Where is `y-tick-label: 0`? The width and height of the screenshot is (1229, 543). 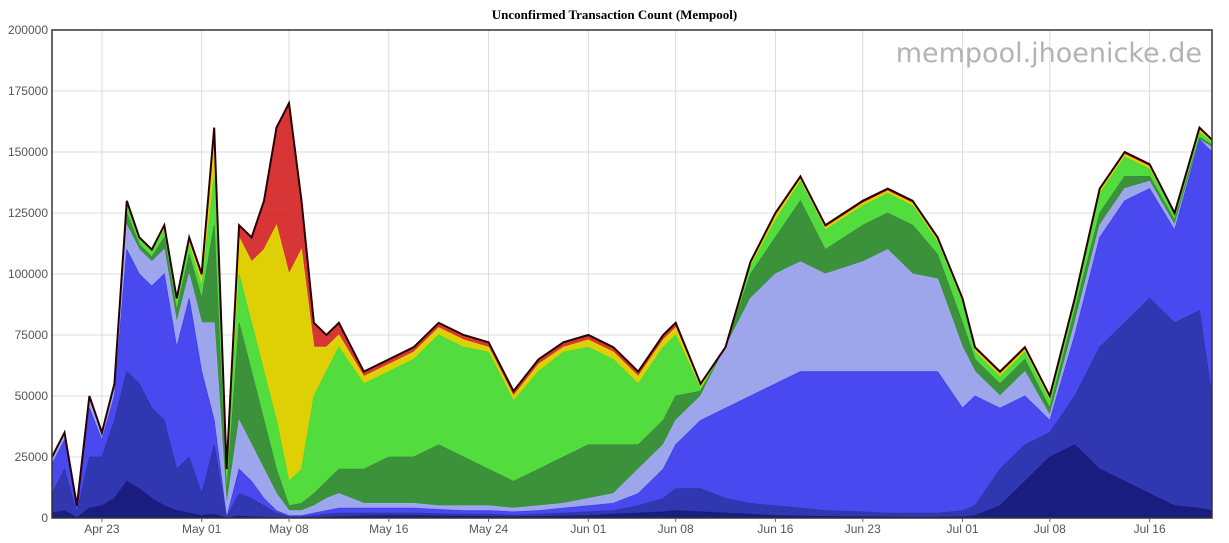 y-tick-label: 0 is located at coordinates (44, 518).